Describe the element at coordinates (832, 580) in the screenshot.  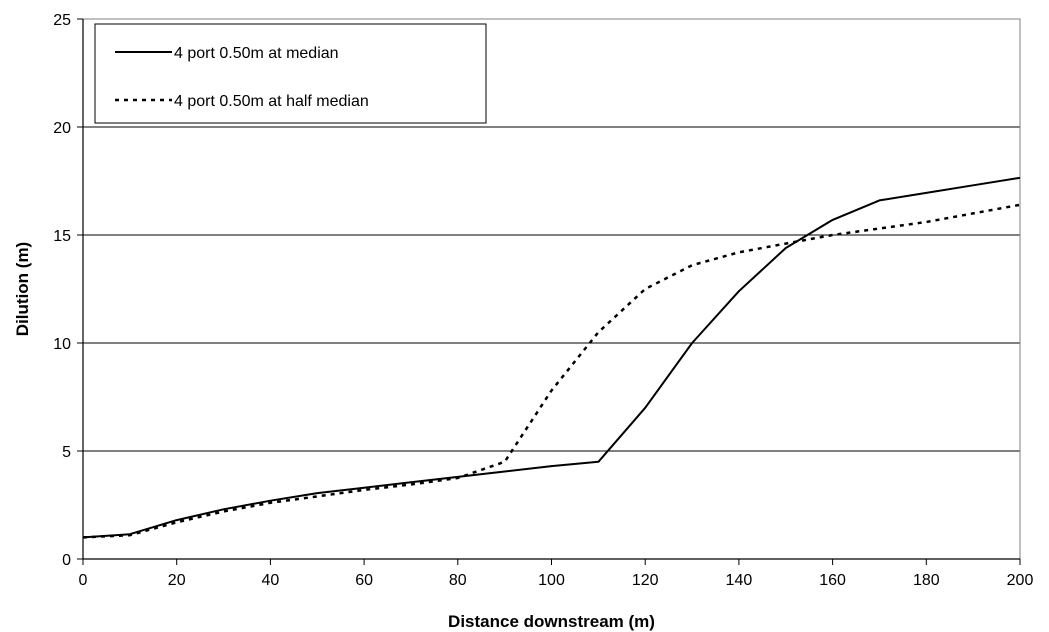
I see `x-tick-label: 160` at that location.